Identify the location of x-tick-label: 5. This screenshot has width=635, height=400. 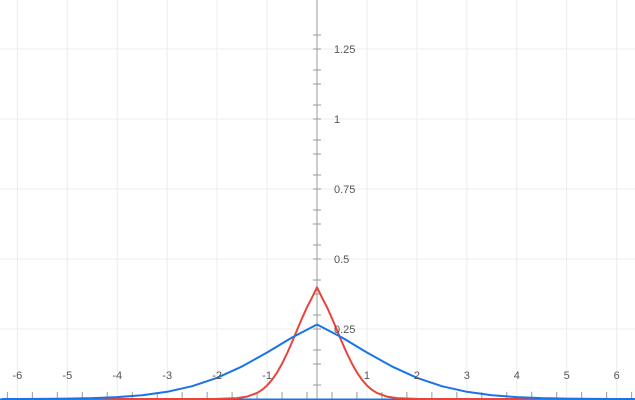
(567, 376).